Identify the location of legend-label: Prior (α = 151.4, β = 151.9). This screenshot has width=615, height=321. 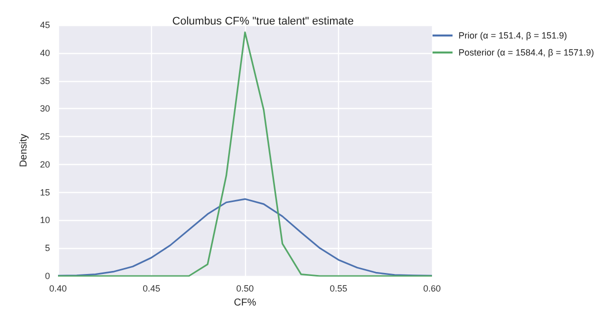
(512, 35).